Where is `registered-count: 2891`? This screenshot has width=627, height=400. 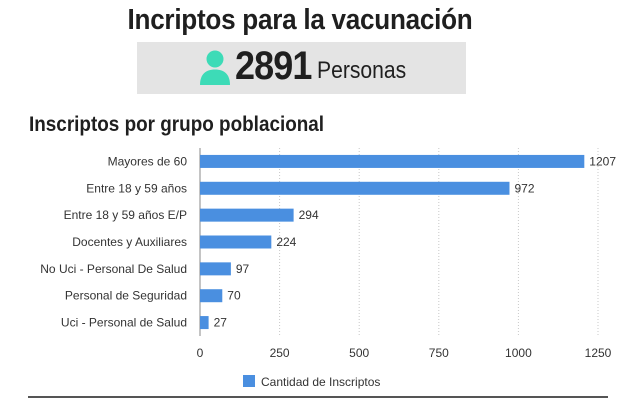 registered-count: 2891 is located at coordinates (273, 66).